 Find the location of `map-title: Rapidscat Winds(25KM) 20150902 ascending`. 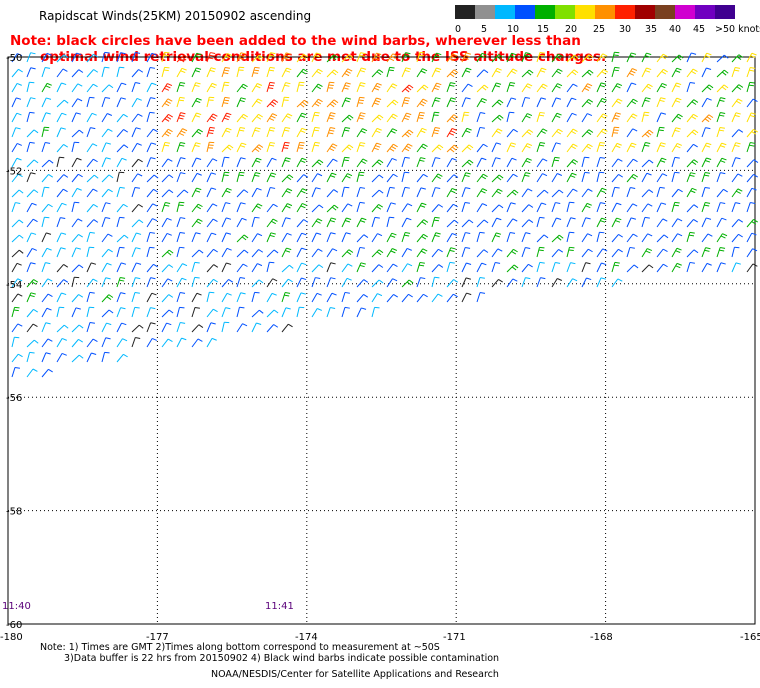

map-title: Rapidscat Winds(25KM) 20150902 ascending is located at coordinates (175, 16).